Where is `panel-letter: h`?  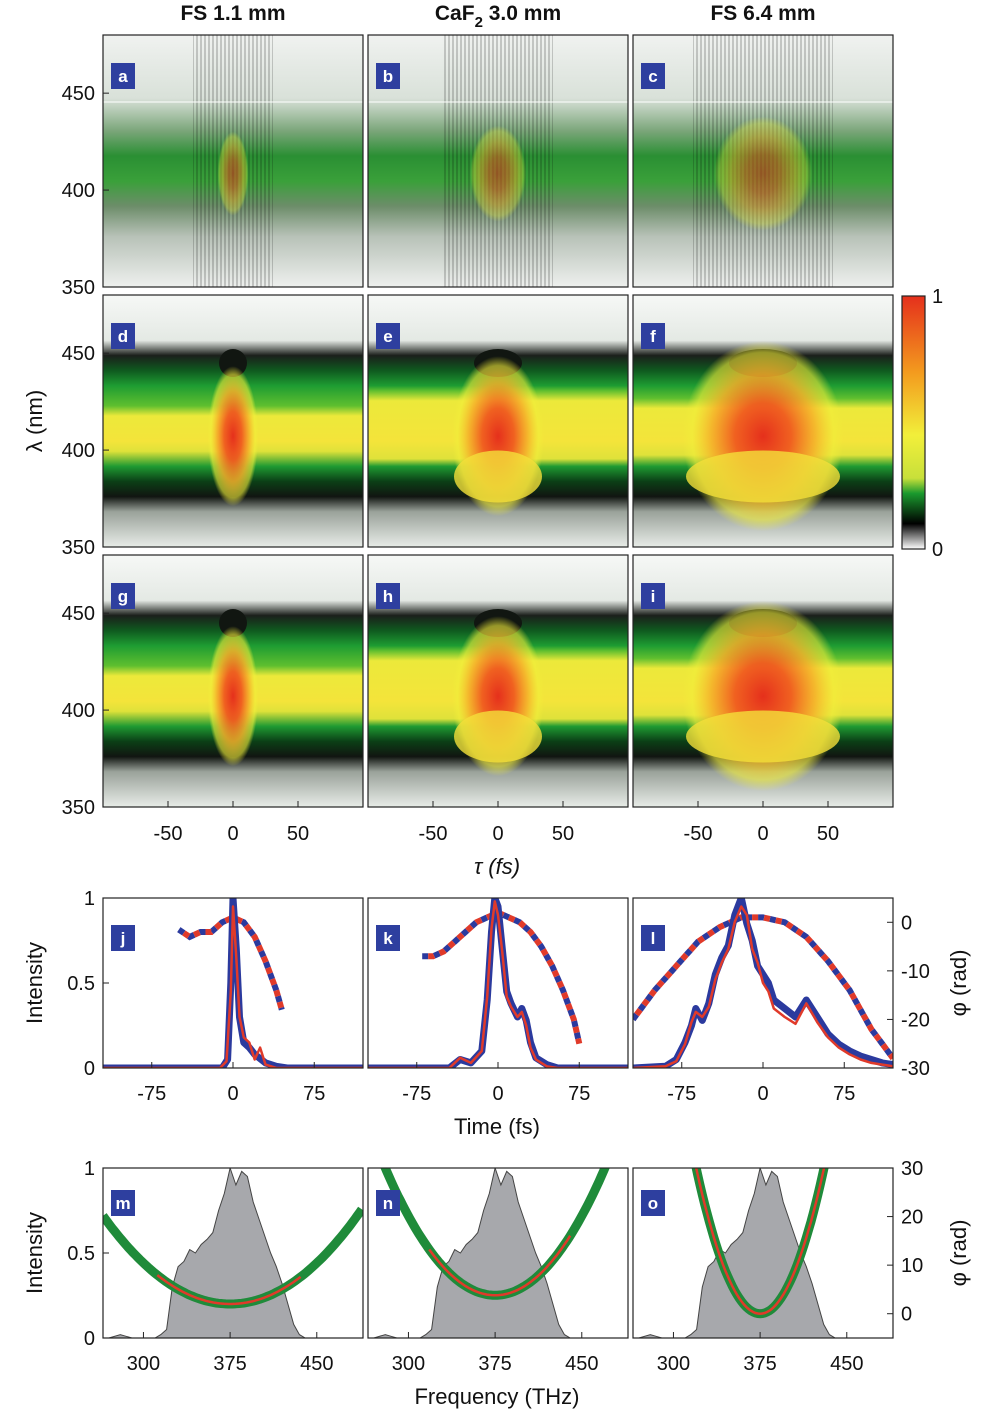 panel-letter: h is located at coordinates (388, 596).